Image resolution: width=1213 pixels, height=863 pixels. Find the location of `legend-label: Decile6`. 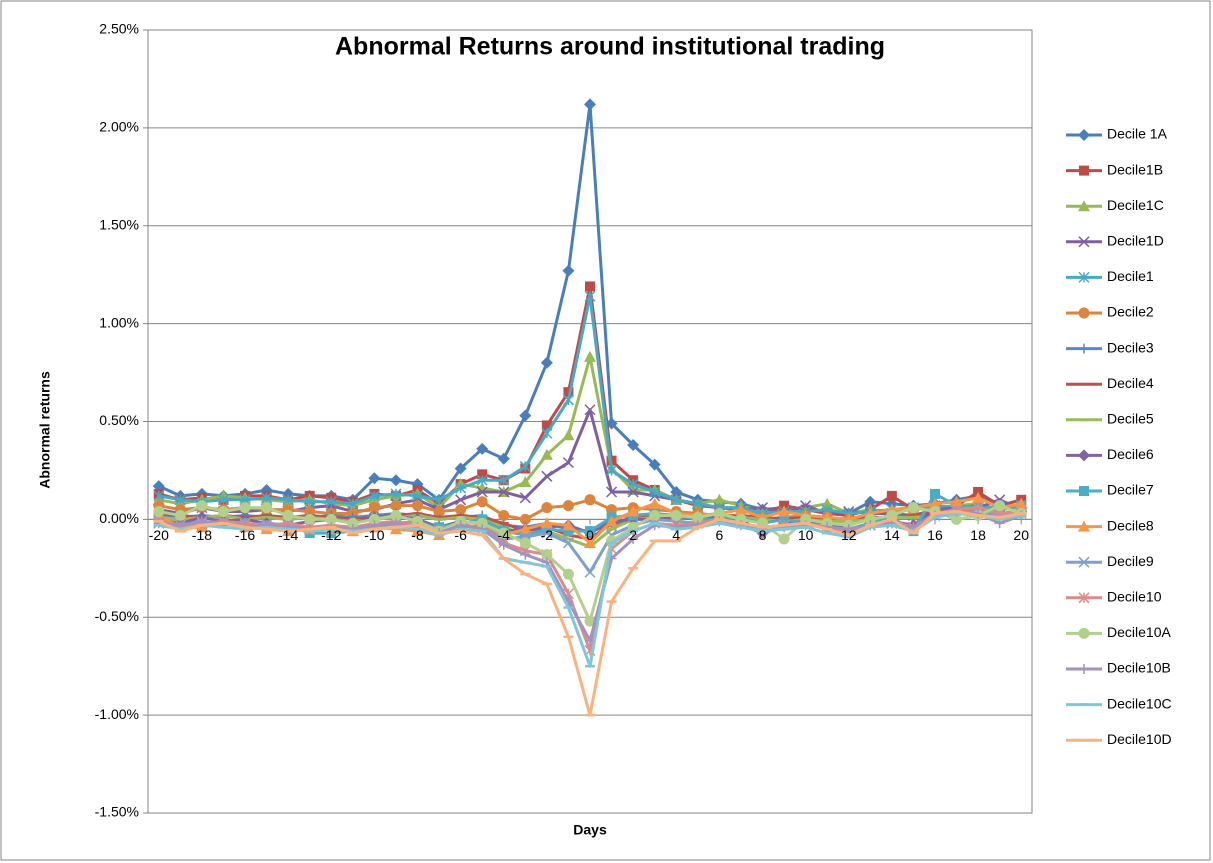

legend-label: Decile6 is located at coordinates (1130, 454).